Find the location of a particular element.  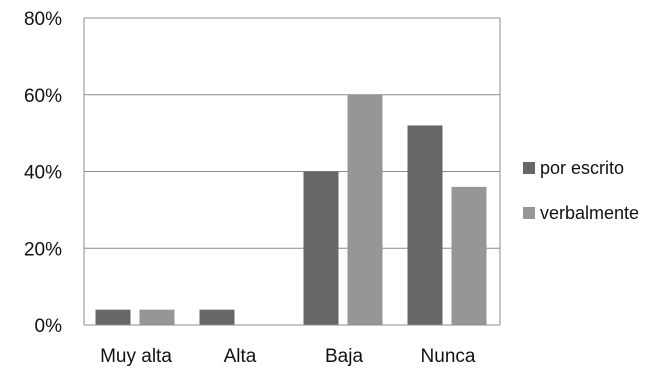

x-tick-label-alta: Alta is located at coordinates (240, 356).